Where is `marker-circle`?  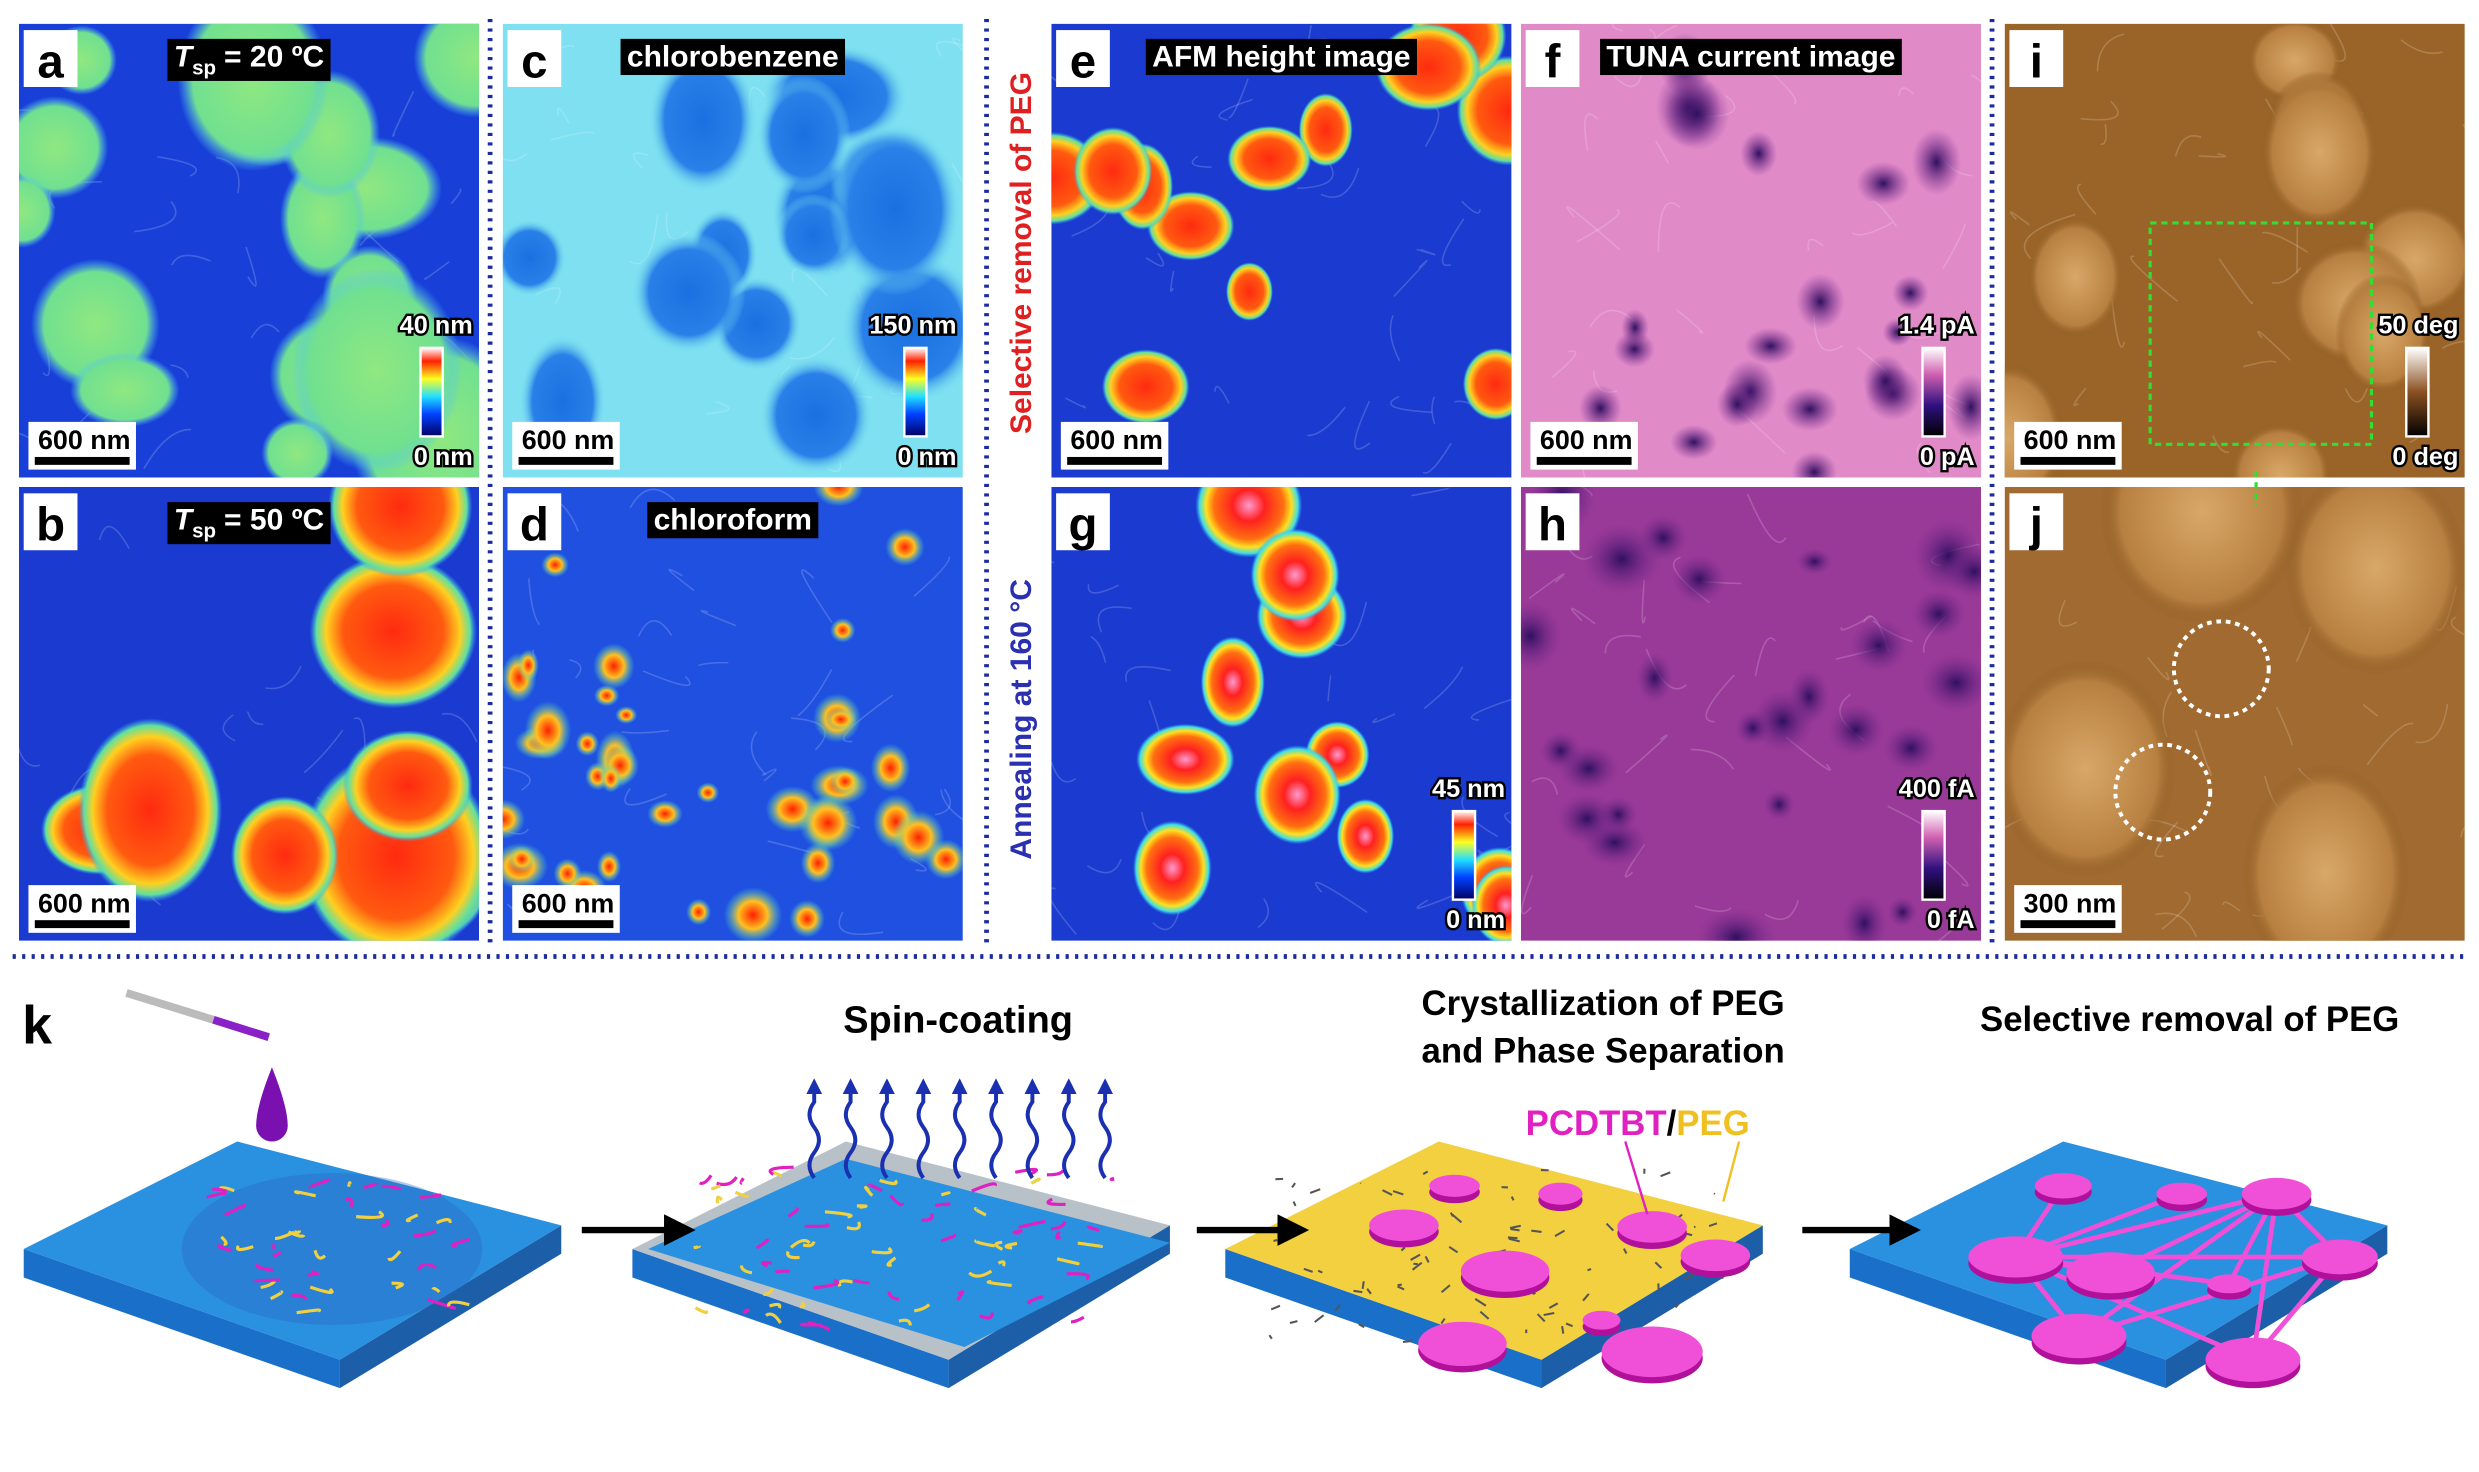 marker-circle is located at coordinates (2163, 792).